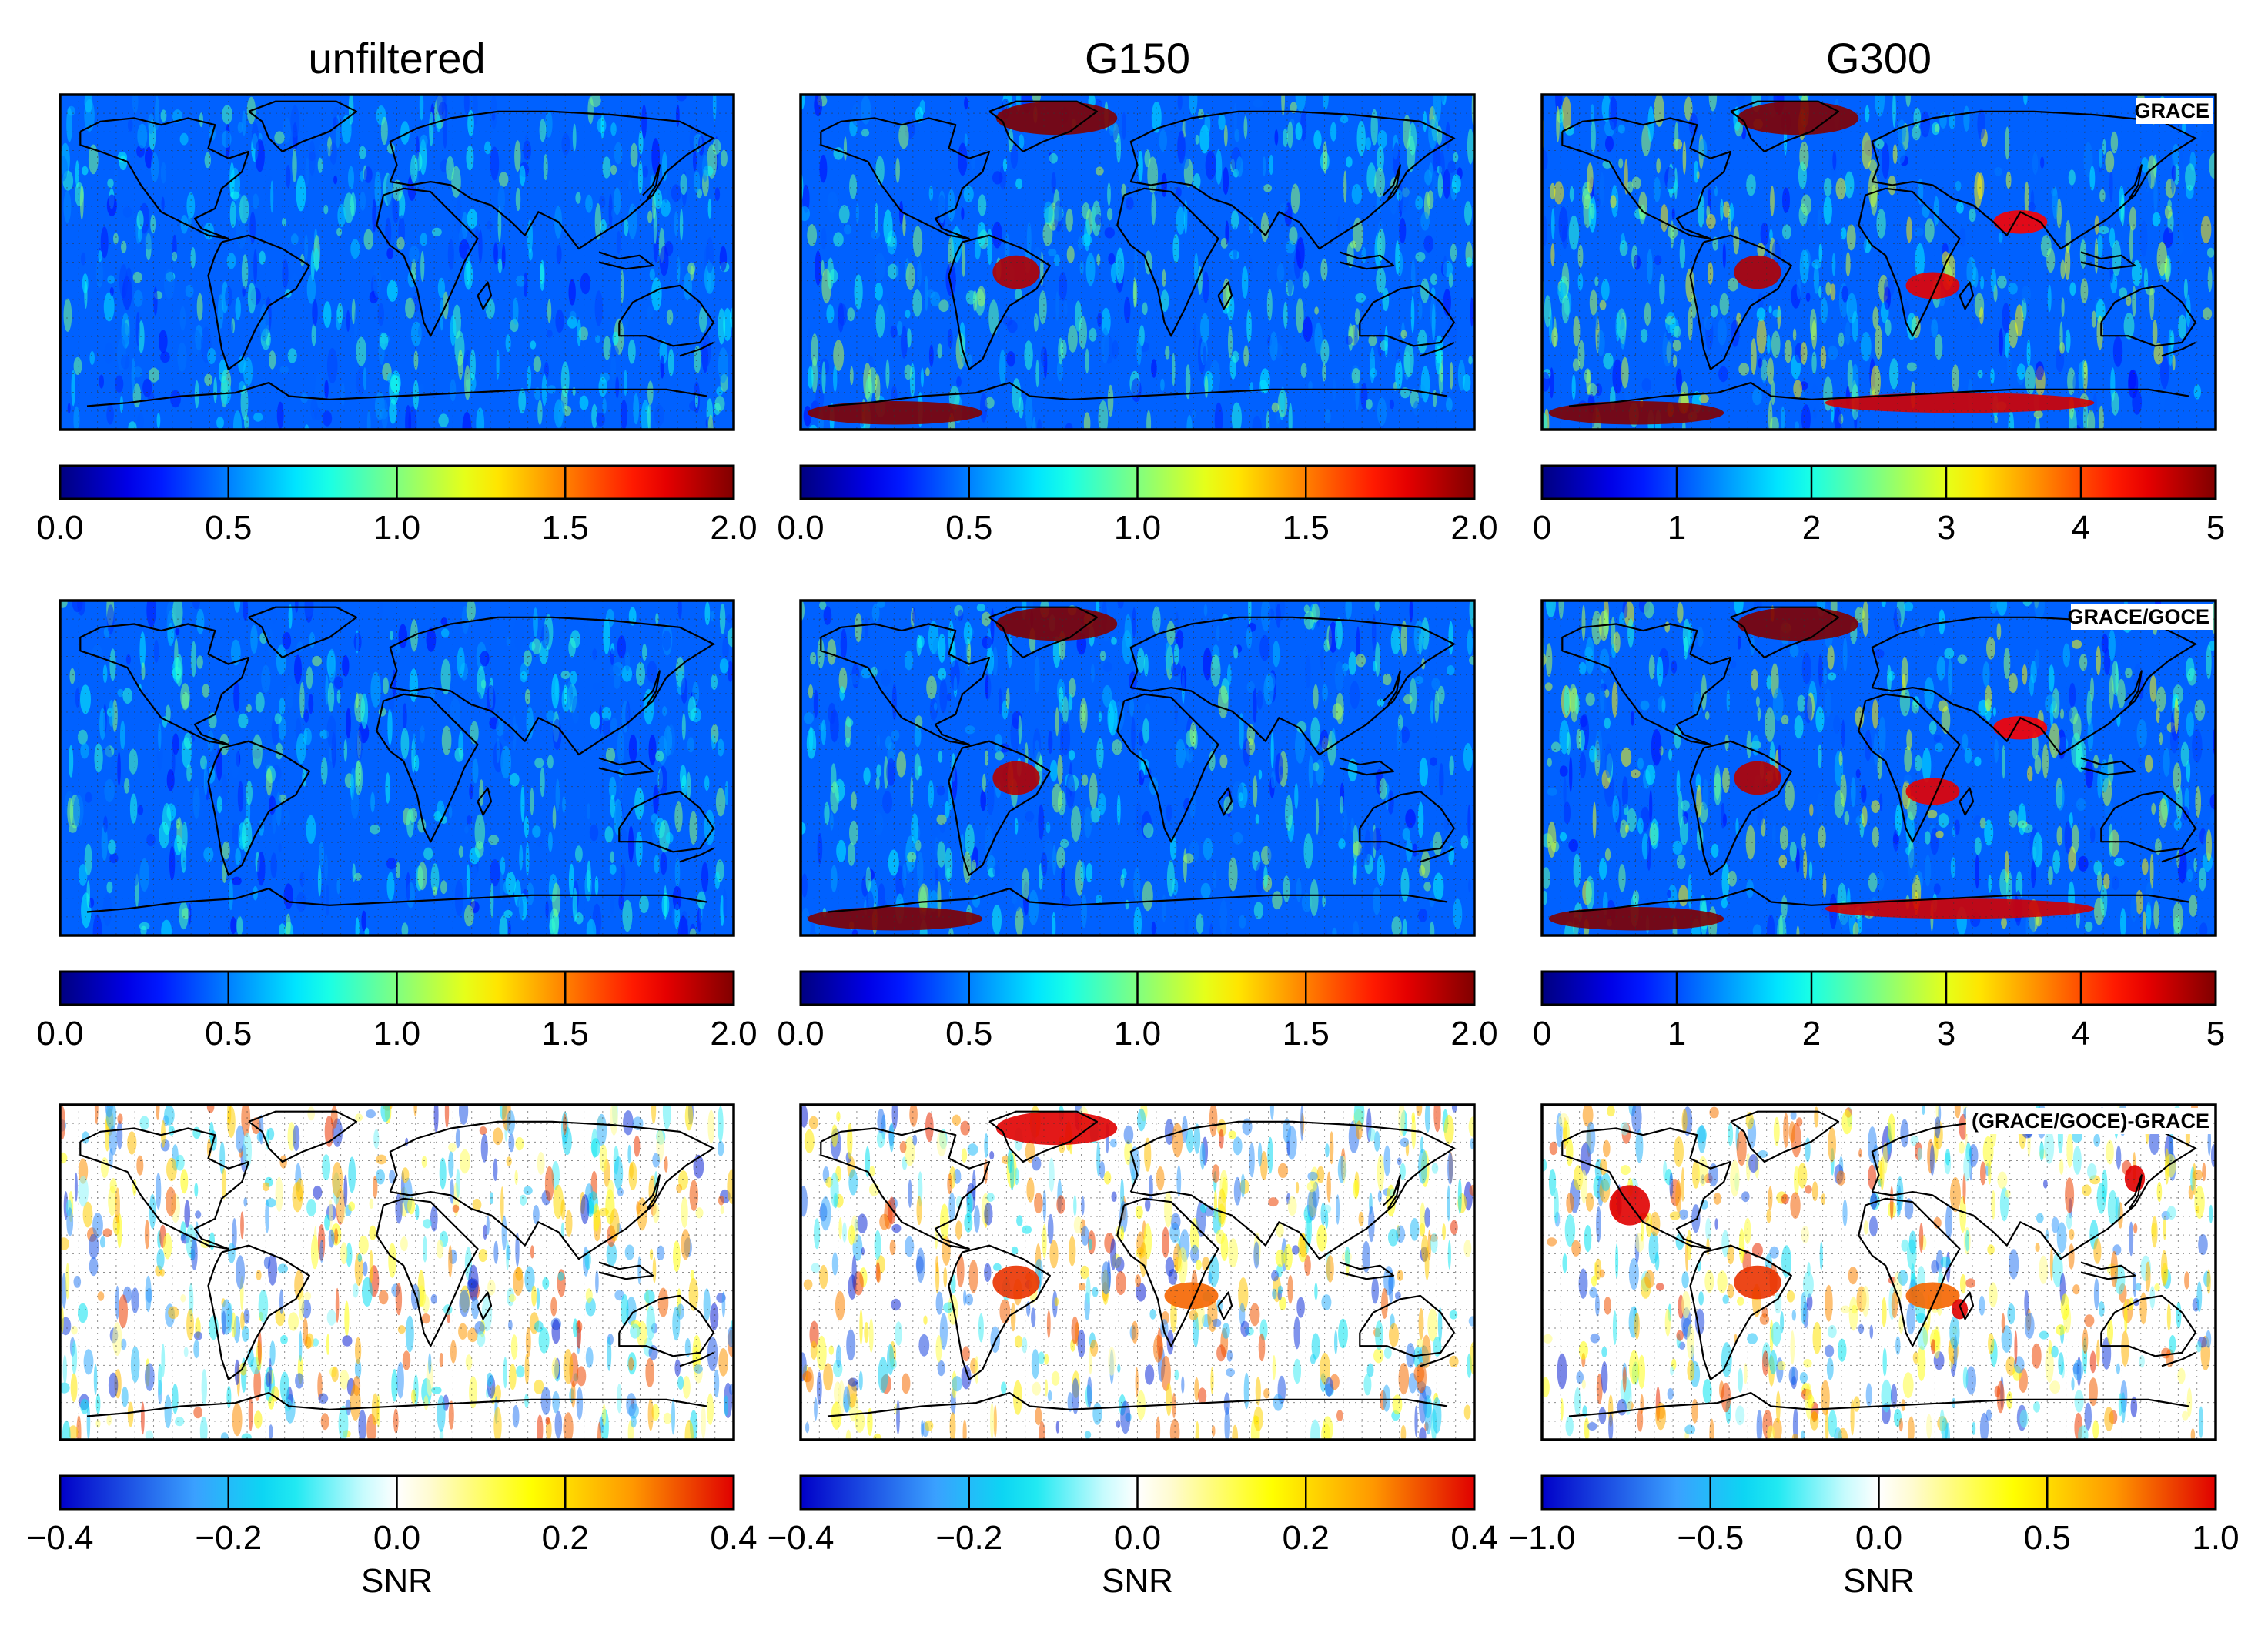 The image size is (2268, 1633). What do you see at coordinates (397, 768) in the screenshot?
I see `panel-frame` at bounding box center [397, 768].